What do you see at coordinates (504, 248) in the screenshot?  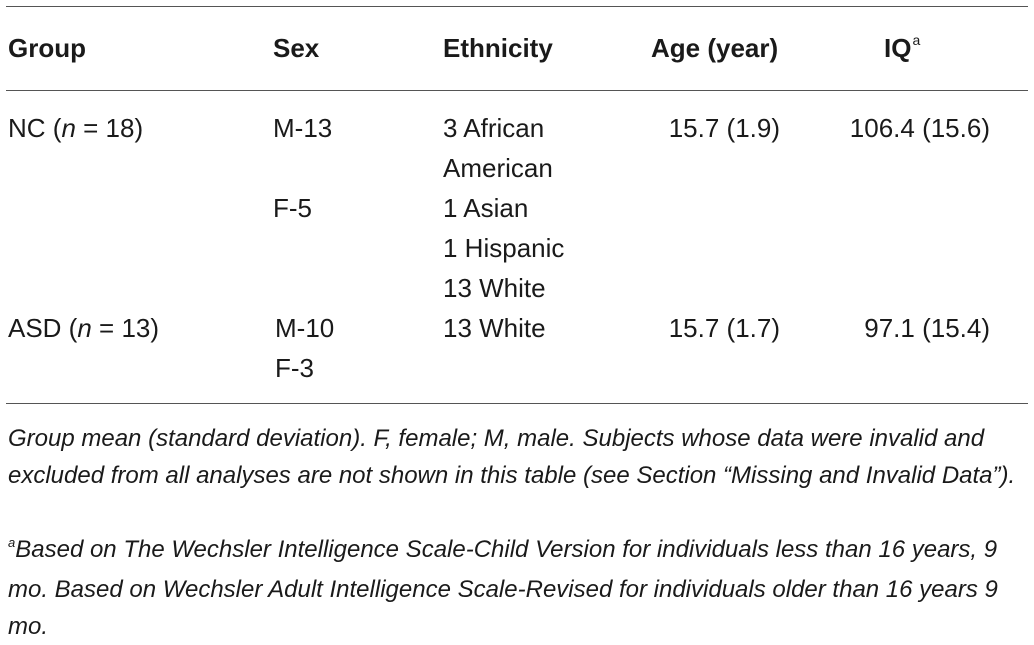 I see `row-nc-ethnicity-4: 1 Hispanic` at bounding box center [504, 248].